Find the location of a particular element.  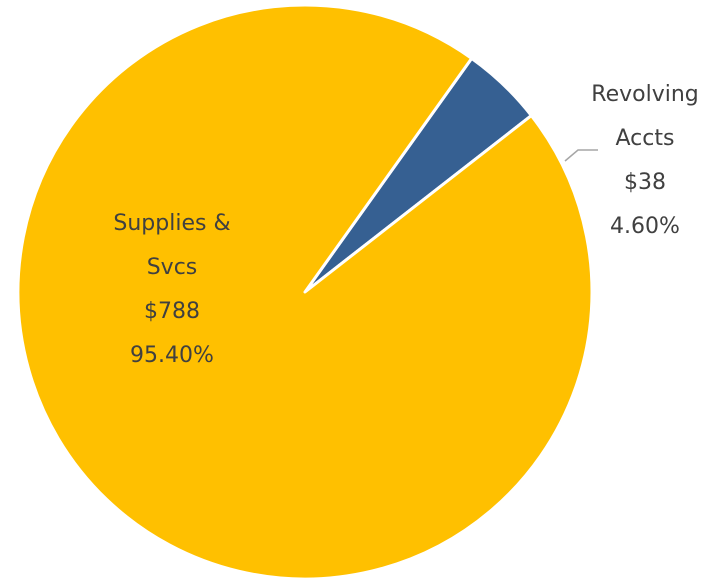

slice-label-supplies-category-line2: Svcs is located at coordinates (172, 267).